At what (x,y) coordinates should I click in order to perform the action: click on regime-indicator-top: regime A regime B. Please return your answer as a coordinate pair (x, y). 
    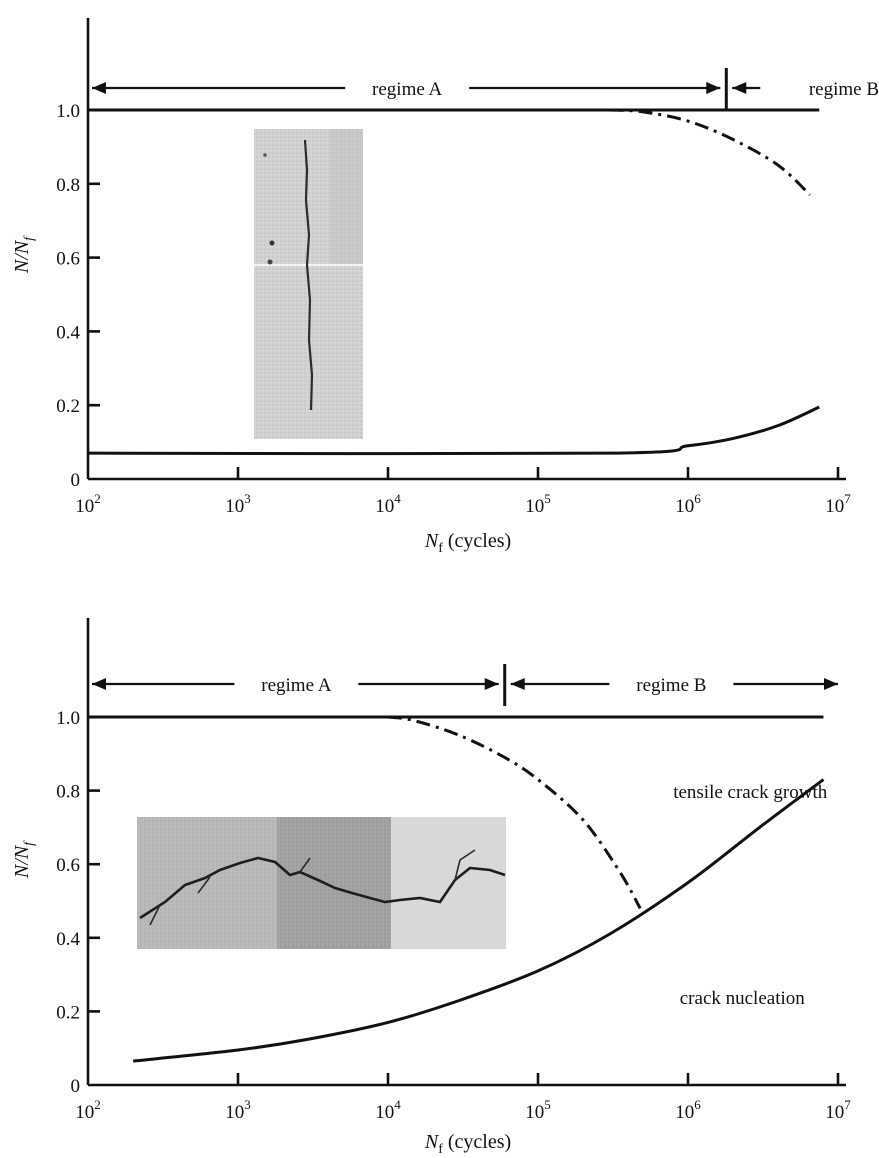
    Looking at the image, I should click on (485, 89).